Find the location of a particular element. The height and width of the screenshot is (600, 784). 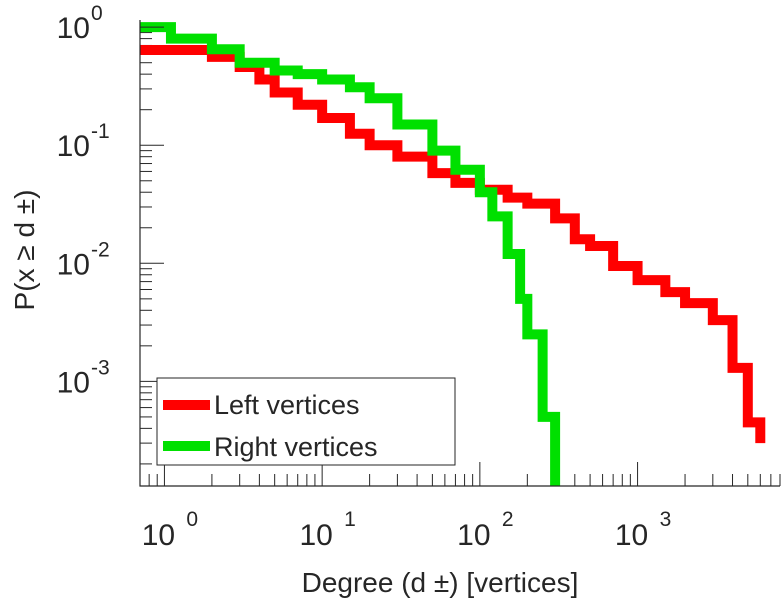

x-tick-exponent: 0 is located at coordinates (192, 519).